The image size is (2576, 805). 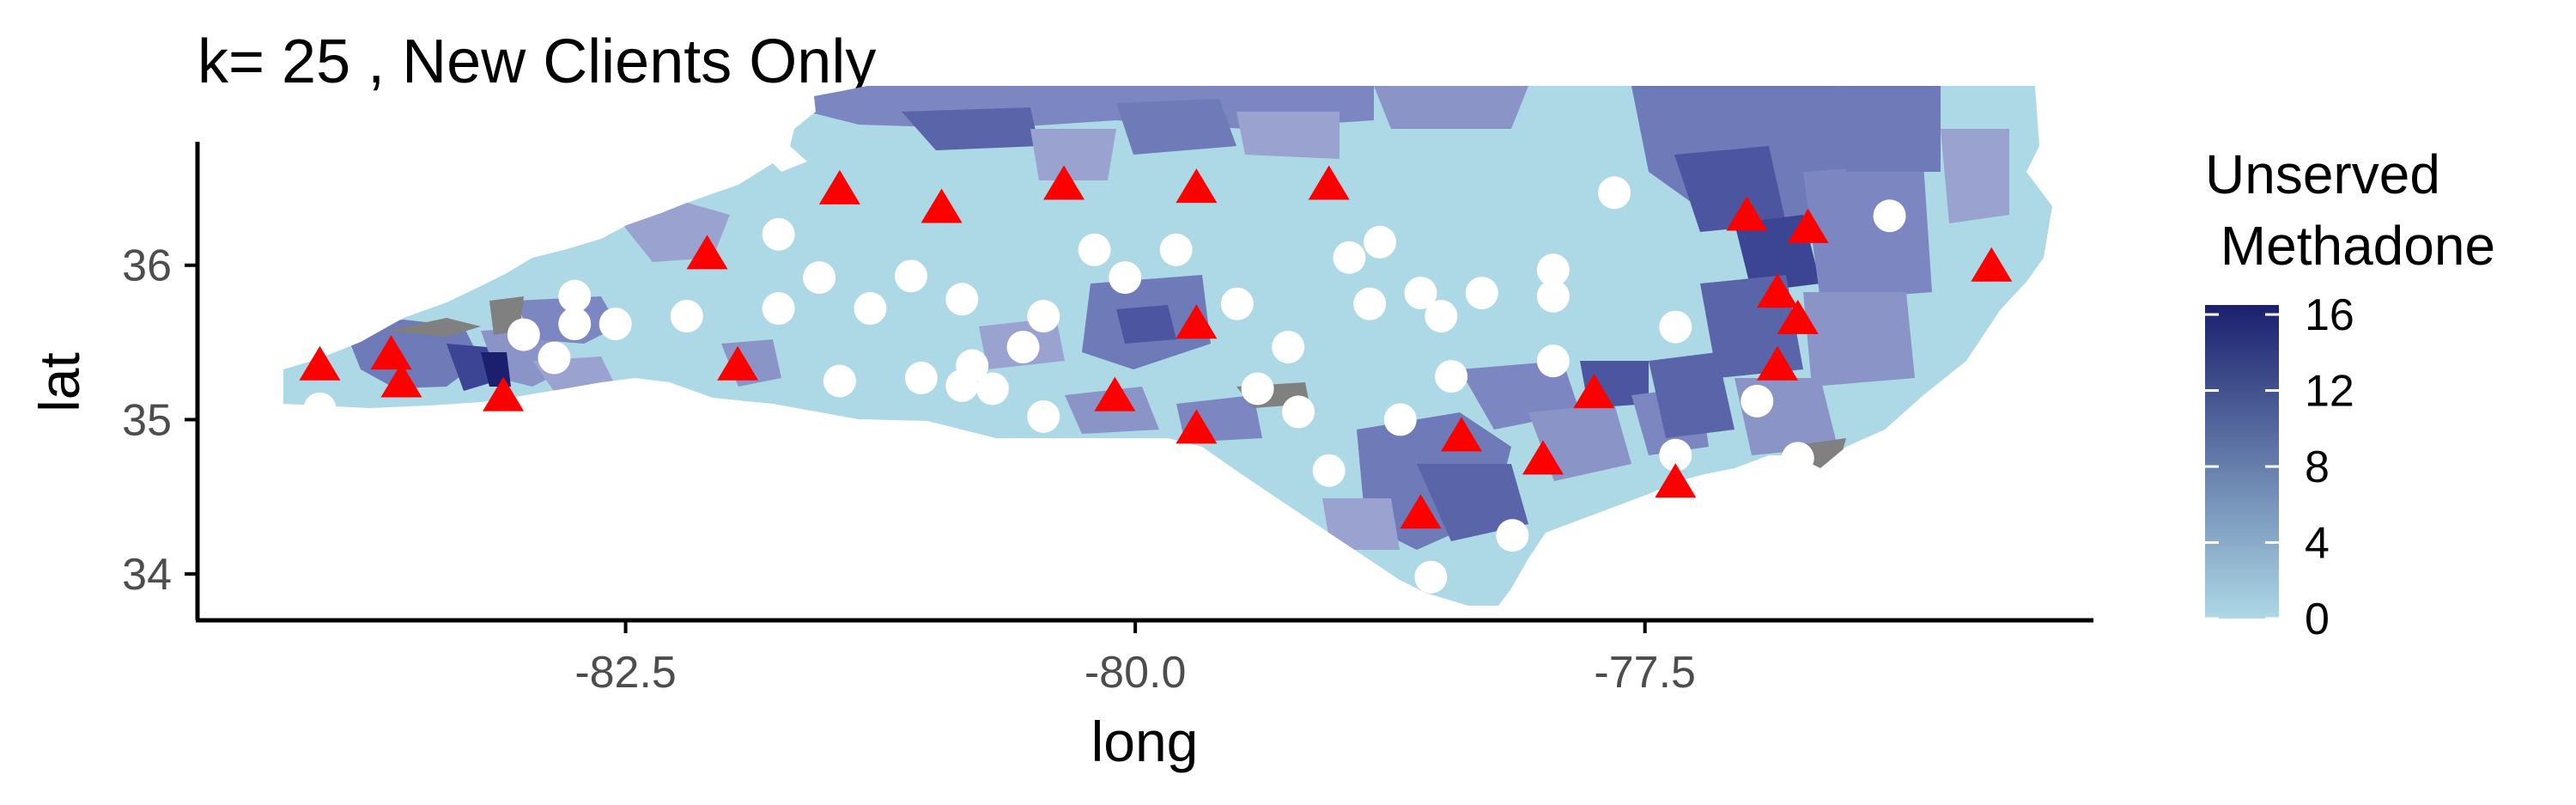 What do you see at coordinates (147, 575) in the screenshot?
I see `y-tick-label: 34` at bounding box center [147, 575].